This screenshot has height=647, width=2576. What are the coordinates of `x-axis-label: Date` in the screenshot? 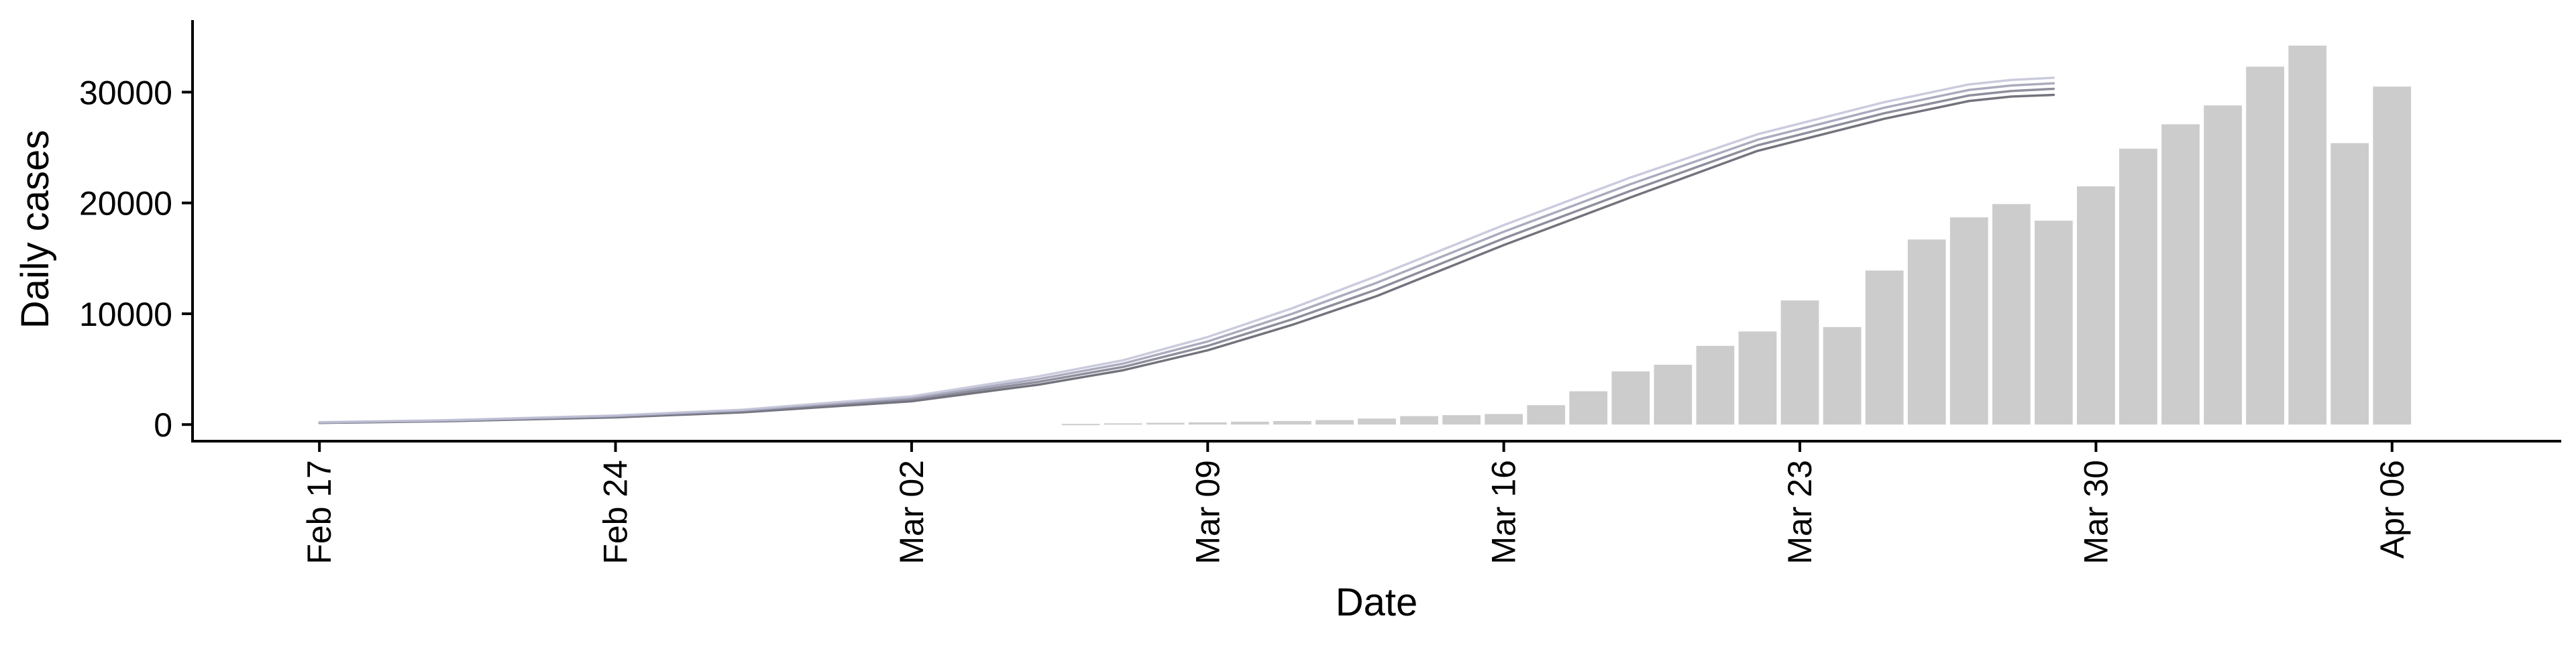 It's located at (1377, 602).